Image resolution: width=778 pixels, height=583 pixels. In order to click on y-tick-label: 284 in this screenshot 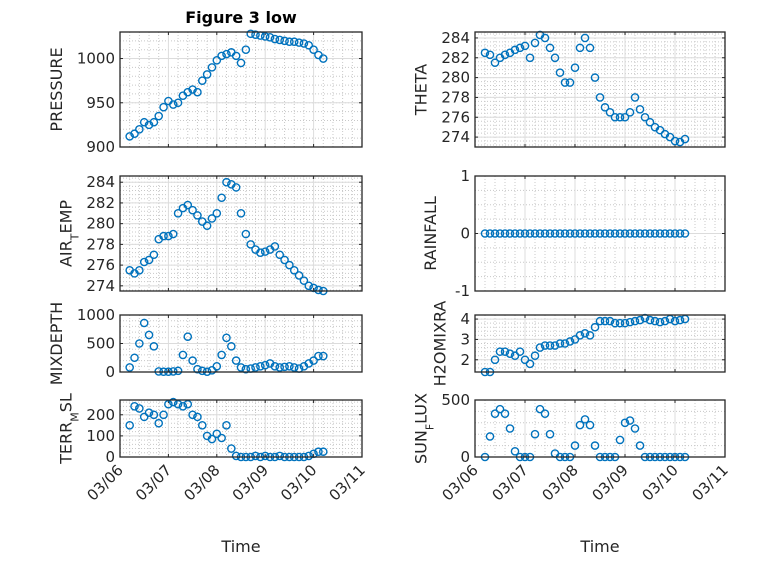, I will do `click(100, 182)`.